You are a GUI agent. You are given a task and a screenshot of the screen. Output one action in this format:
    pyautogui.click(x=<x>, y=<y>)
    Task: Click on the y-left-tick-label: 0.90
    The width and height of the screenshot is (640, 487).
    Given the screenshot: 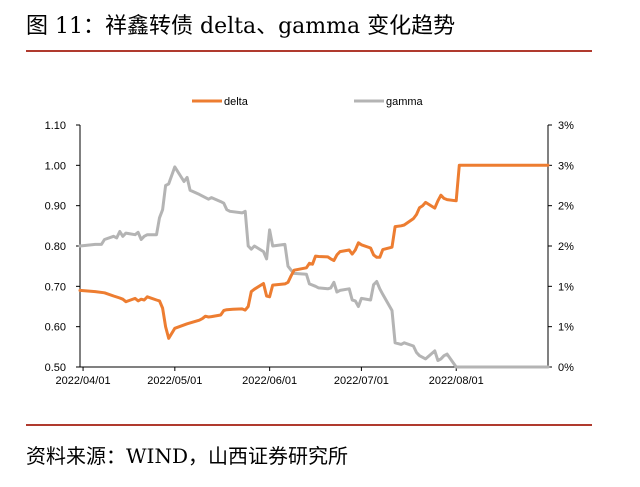 What is the action you would take?
    pyautogui.click(x=55, y=207)
    